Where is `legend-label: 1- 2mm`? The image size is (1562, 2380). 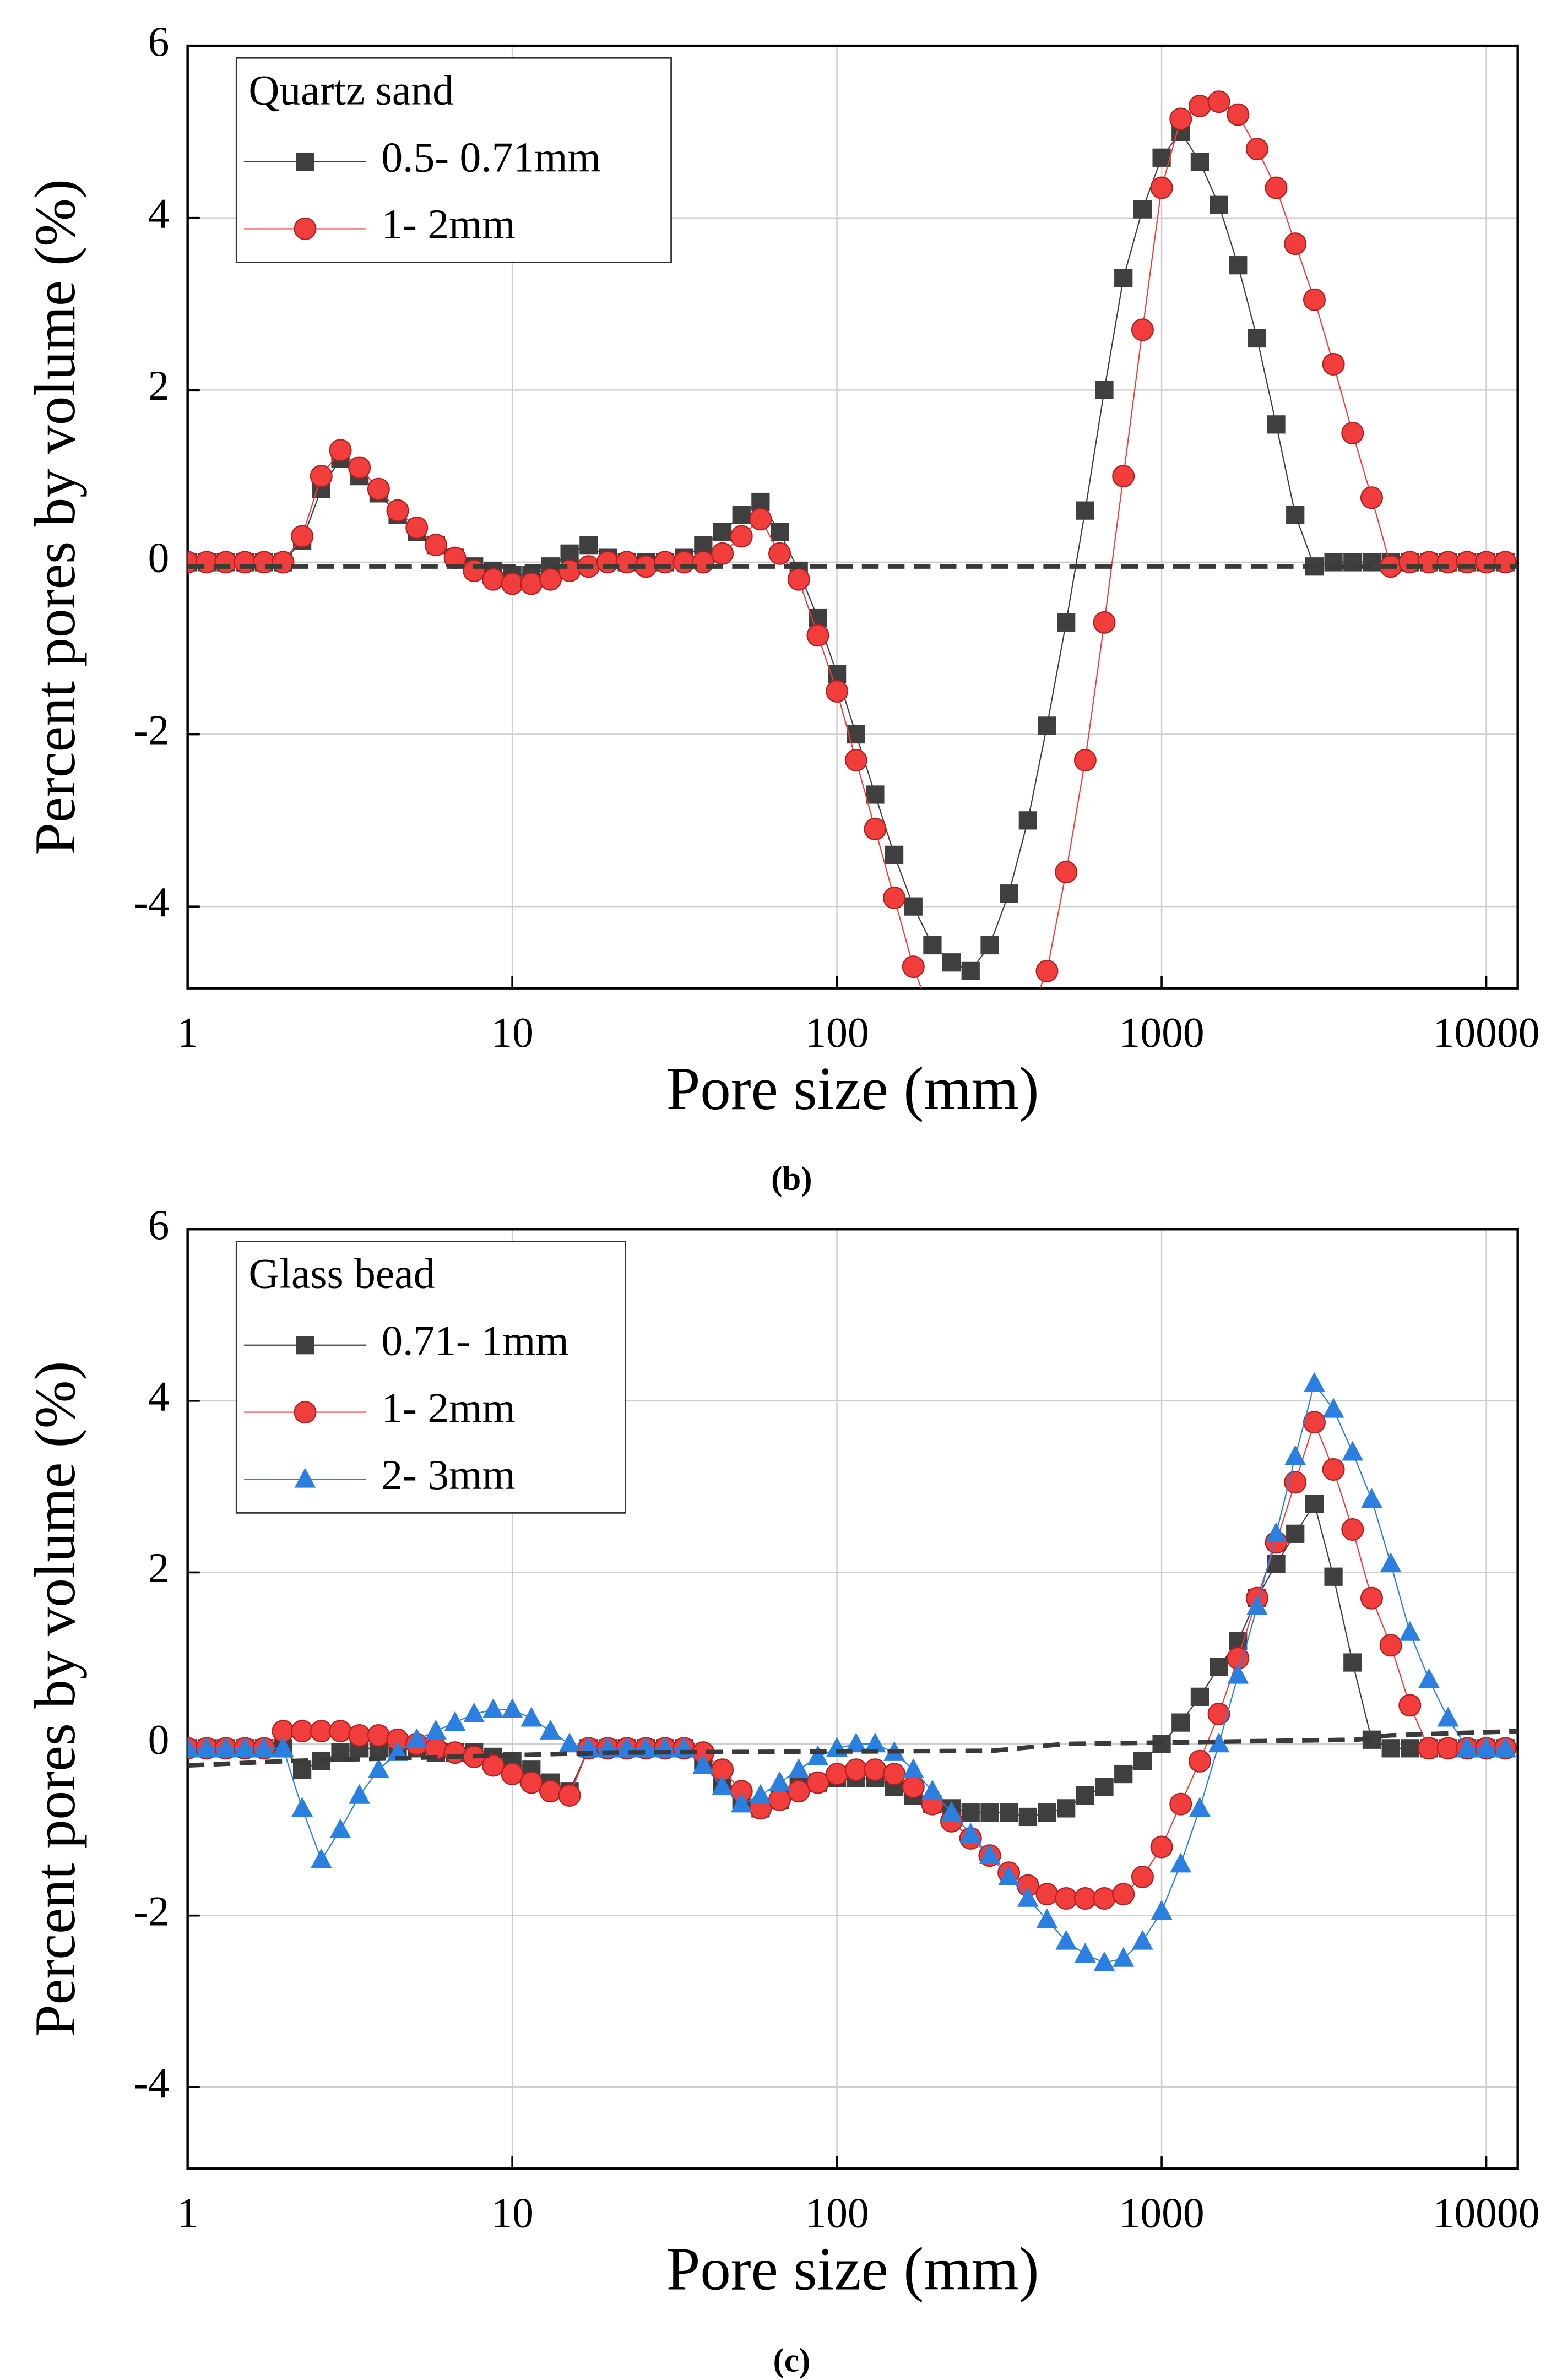 legend-label: 1- 2mm is located at coordinates (448, 1407).